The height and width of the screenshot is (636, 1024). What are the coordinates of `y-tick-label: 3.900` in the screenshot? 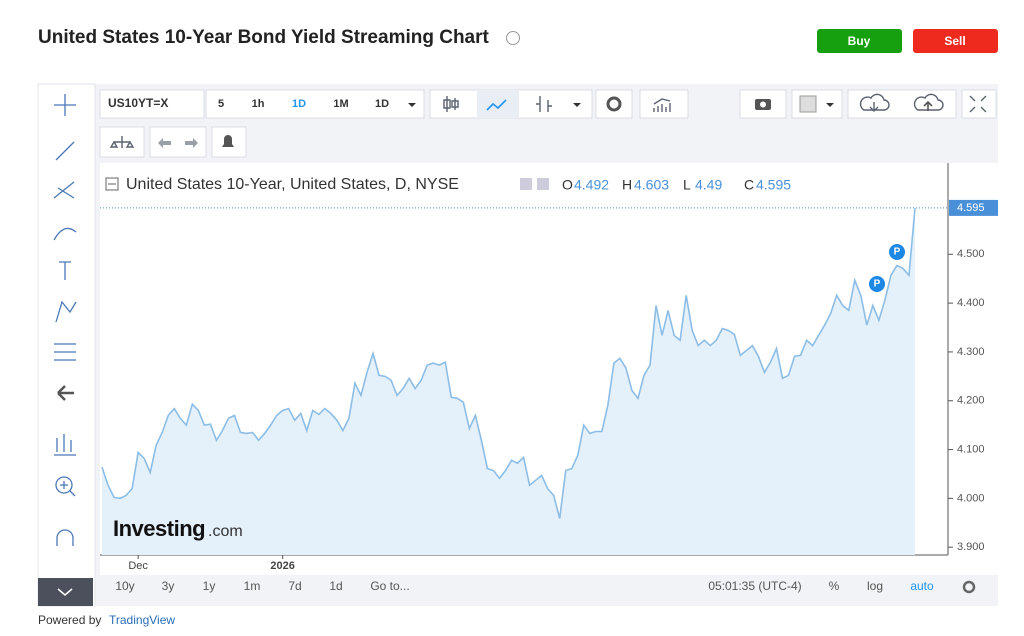 It's located at (971, 547).